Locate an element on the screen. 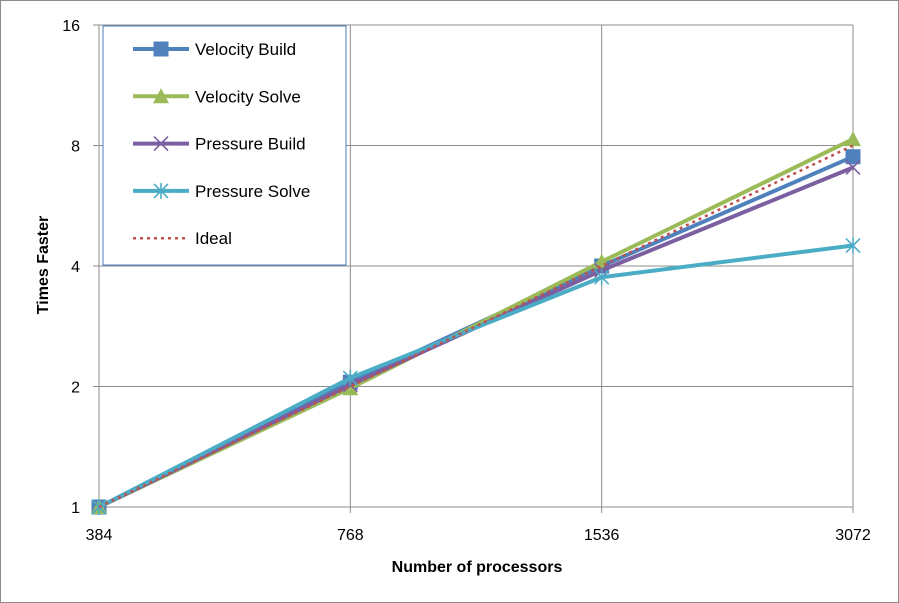  legend-label-pressure-solve: Pressure Solve is located at coordinates (252, 191).